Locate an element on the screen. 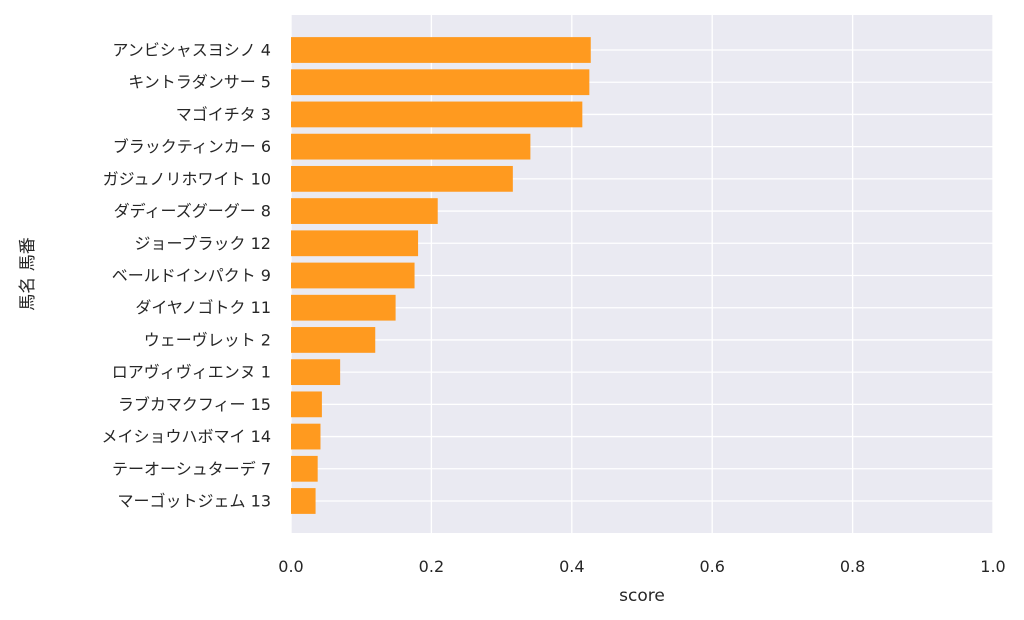 The image size is (1024, 620). y-tick-label: アンビシャスヨシノ 4 is located at coordinates (191, 50).